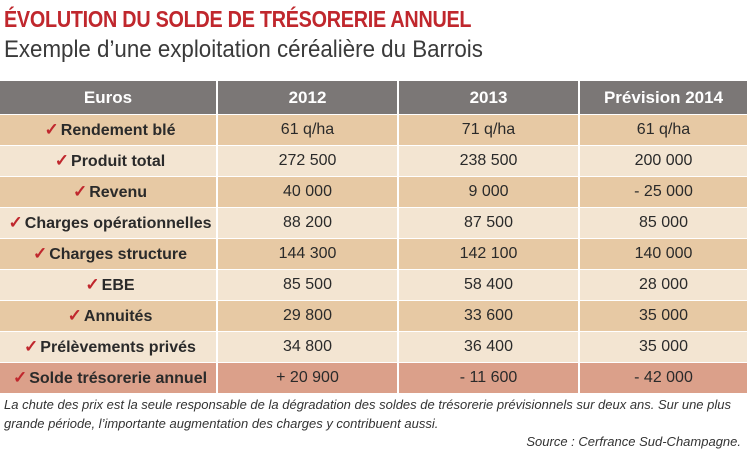 The height and width of the screenshot is (463, 747). What do you see at coordinates (118, 285) in the screenshot?
I see `row-label: EBE` at bounding box center [118, 285].